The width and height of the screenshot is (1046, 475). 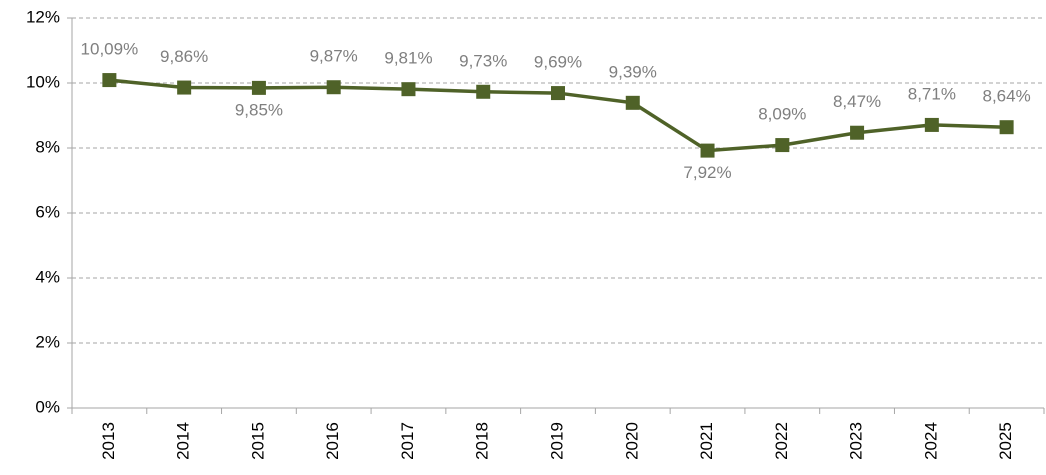 What do you see at coordinates (184, 56) in the screenshot?
I see `data-label: 9,86%` at bounding box center [184, 56].